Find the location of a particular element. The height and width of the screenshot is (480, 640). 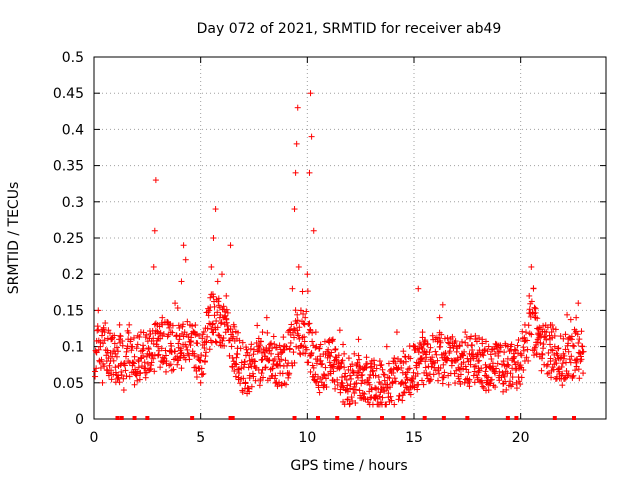

y-tick-label: 0.15 is located at coordinates (68, 311).